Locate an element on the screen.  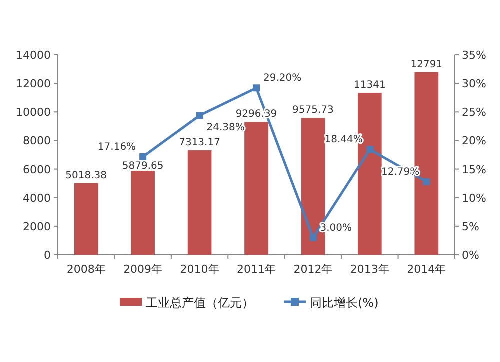
data-label: 24.38% is located at coordinates (225, 128).